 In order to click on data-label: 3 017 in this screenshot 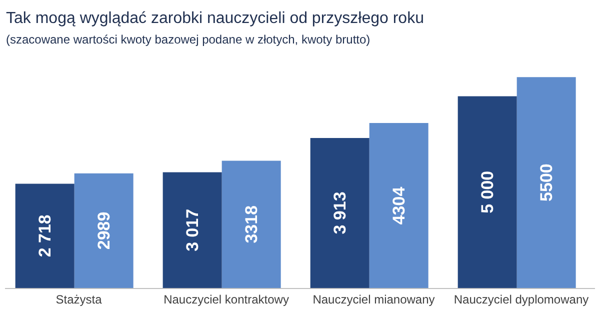, I will do `click(192, 230)`.